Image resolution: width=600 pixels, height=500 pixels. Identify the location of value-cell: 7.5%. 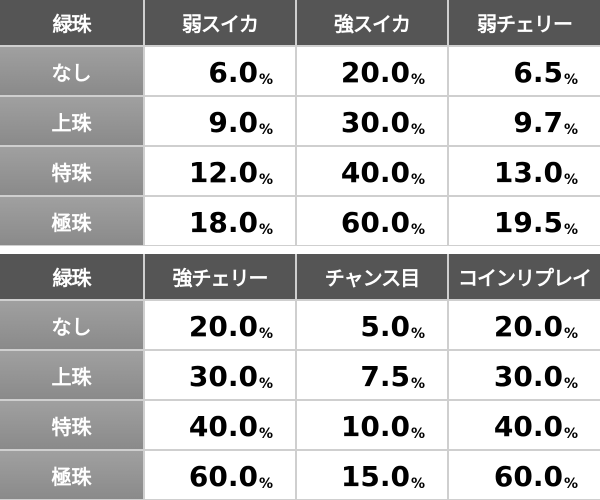
(372, 375).